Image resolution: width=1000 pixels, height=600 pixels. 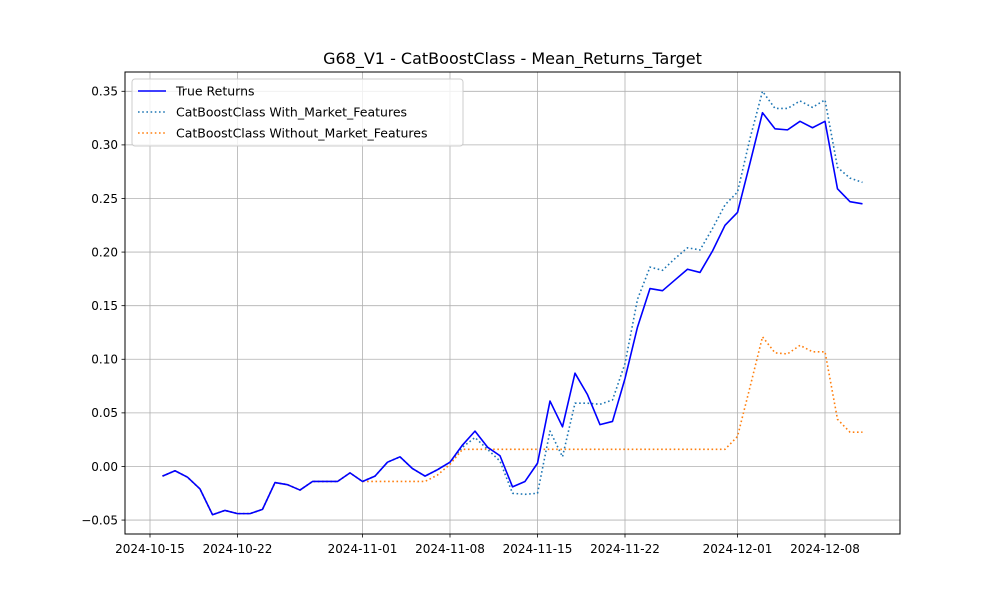 What do you see at coordinates (215, 91) in the screenshot?
I see `legend-label-true-returns: True Returns` at bounding box center [215, 91].